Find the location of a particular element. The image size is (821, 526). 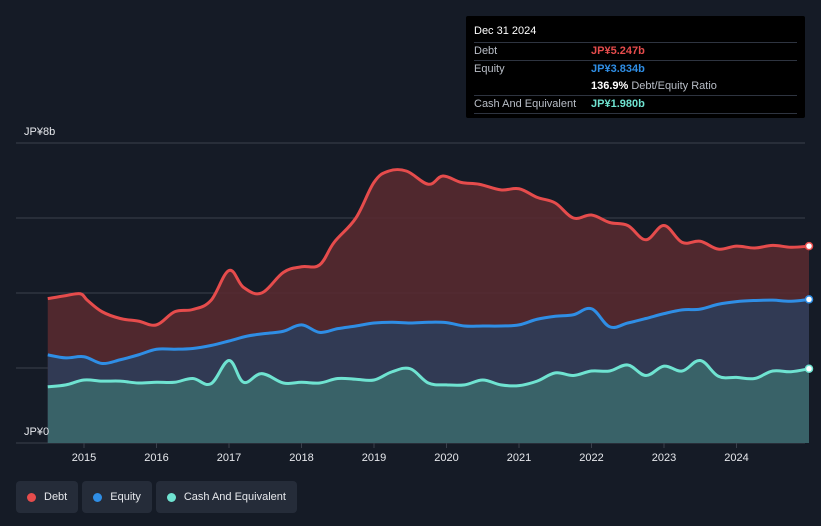

tooltip-row-debt: Debt JP¥5.247b is located at coordinates (635, 52).